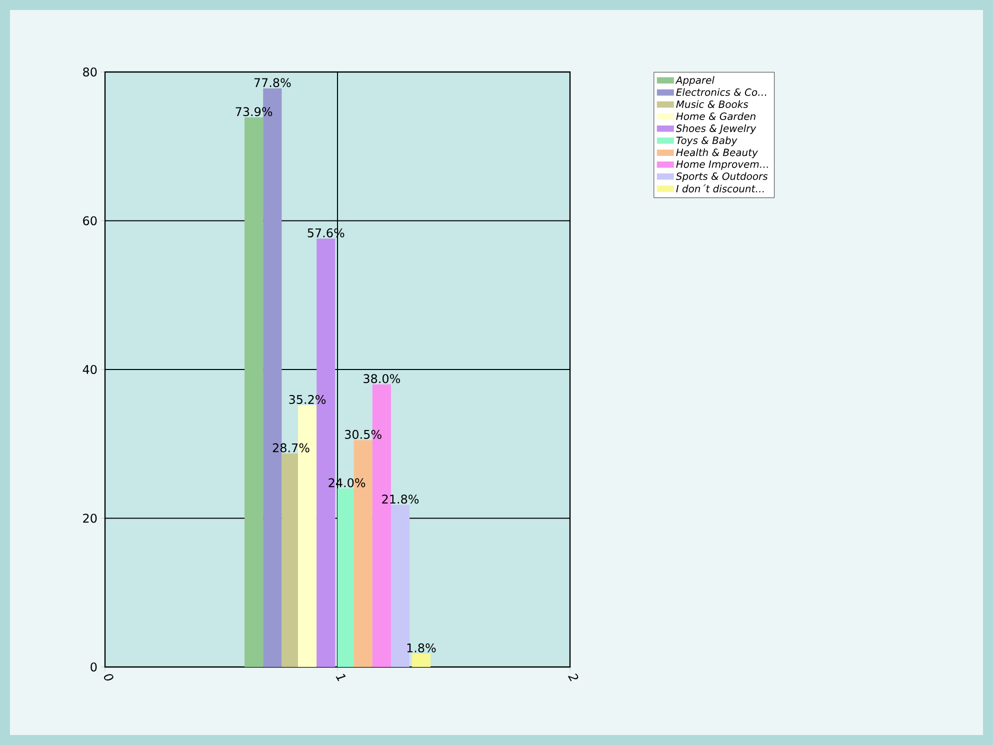  Describe the element at coordinates (89, 369) in the screenshot. I see `y-tick-label: 40` at that location.